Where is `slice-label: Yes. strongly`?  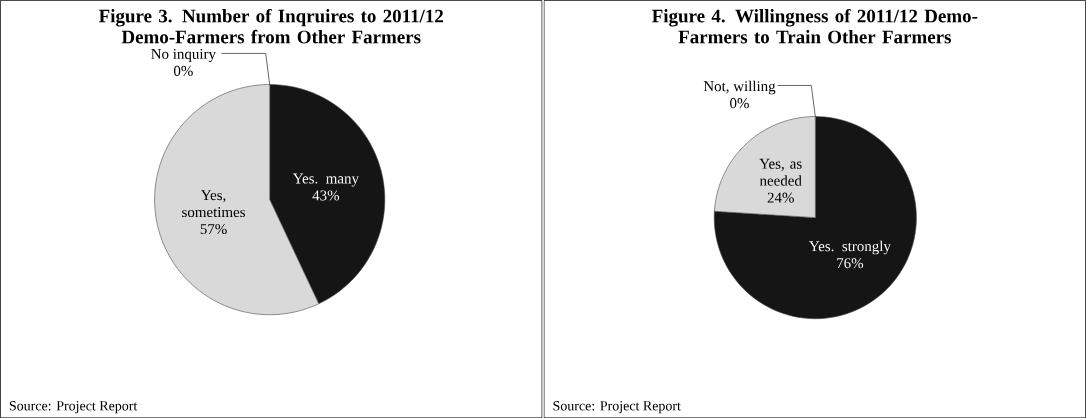 slice-label: Yes. strongly is located at coordinates (850, 247).